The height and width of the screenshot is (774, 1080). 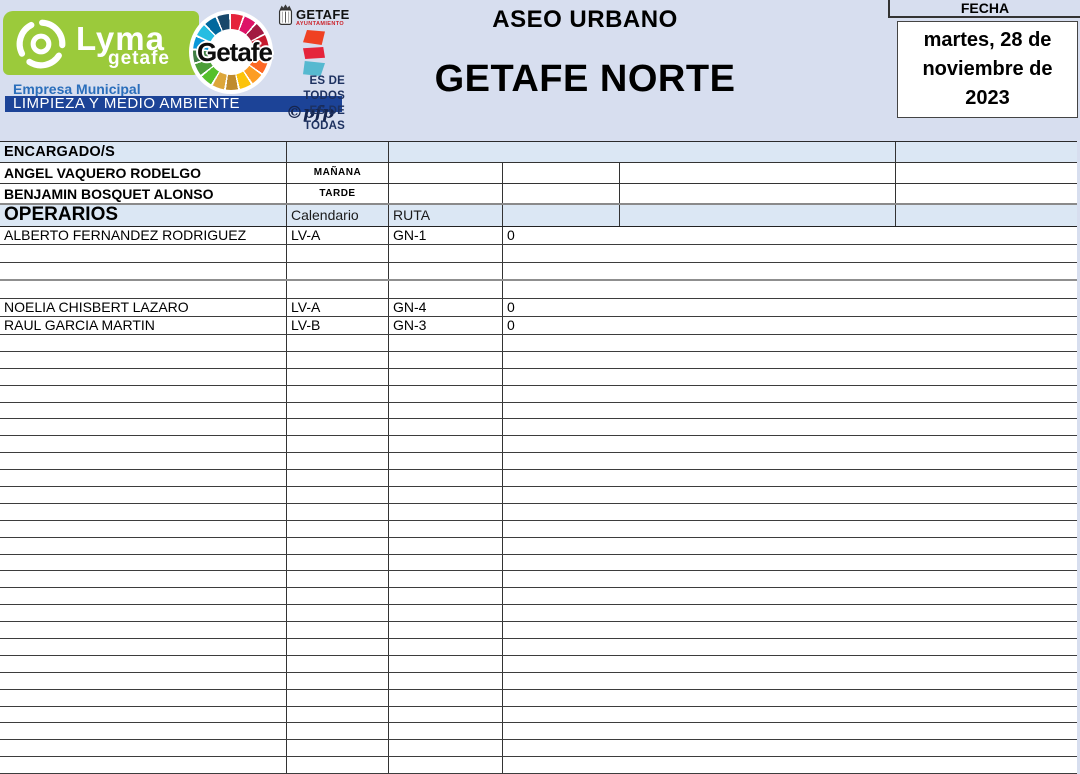 I want to click on getafe-flag-icon, so click(x=316, y=53).